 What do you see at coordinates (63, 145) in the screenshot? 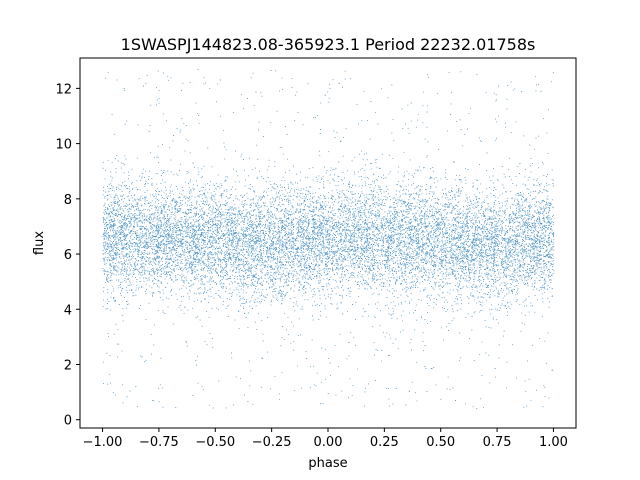
I see `y-tick-label: 10` at bounding box center [63, 145].